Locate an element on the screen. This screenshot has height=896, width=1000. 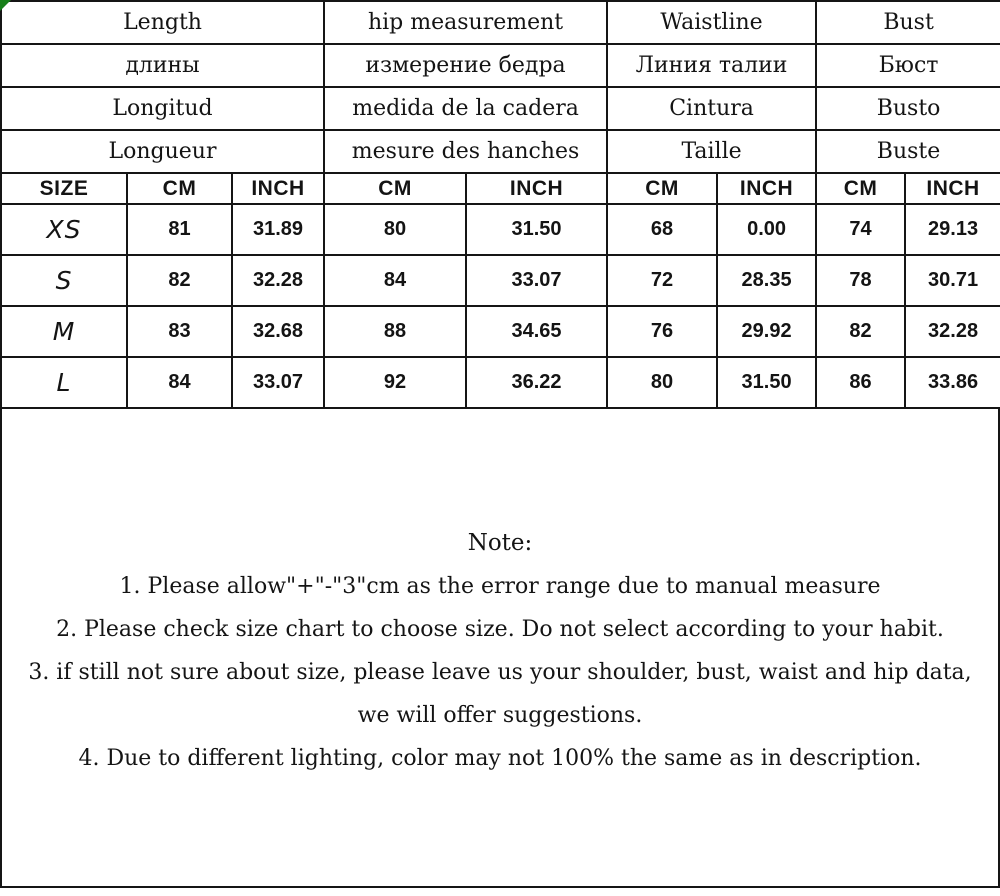
unit-header-row: SIZE CM INCH CM INCH CM INCH CM INCH is located at coordinates (500, 188).